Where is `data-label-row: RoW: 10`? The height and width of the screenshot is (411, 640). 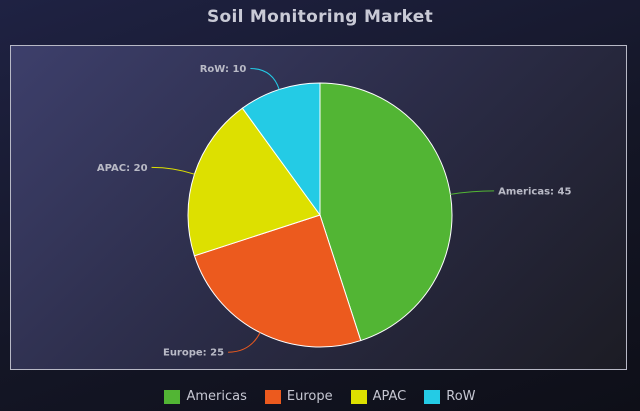 data-label-row: RoW: 10 is located at coordinates (223, 69).